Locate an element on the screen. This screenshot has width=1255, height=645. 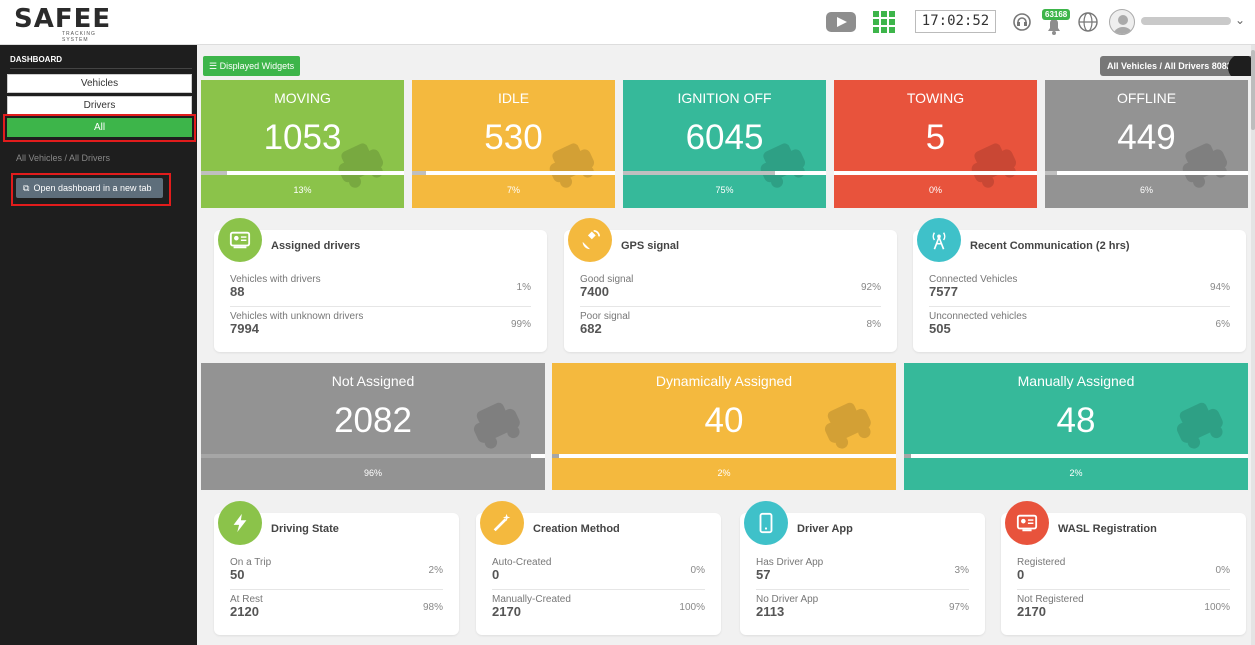
assignment-progress-bar is located at coordinates (1076, 456).